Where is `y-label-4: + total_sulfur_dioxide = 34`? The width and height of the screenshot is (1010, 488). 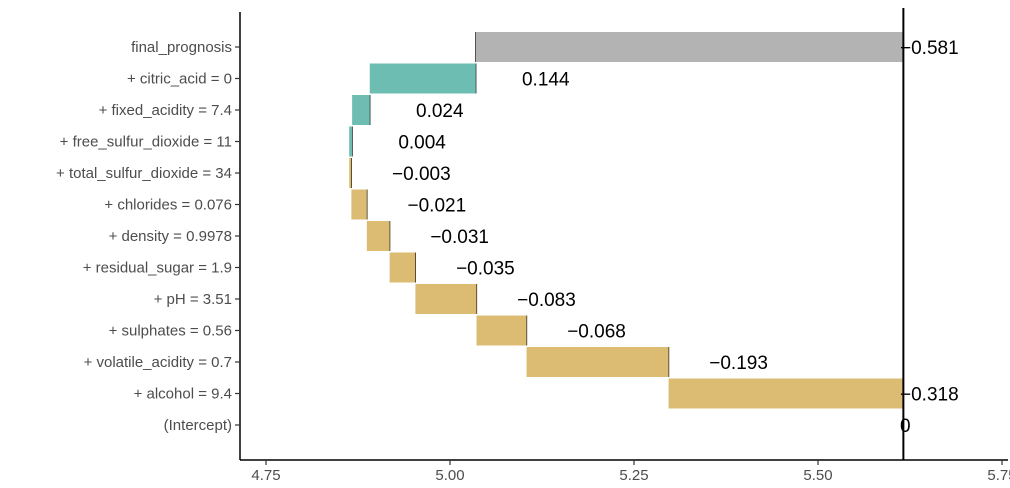
y-label-4: + total_sulfur_dioxide = 34 is located at coordinates (144, 173).